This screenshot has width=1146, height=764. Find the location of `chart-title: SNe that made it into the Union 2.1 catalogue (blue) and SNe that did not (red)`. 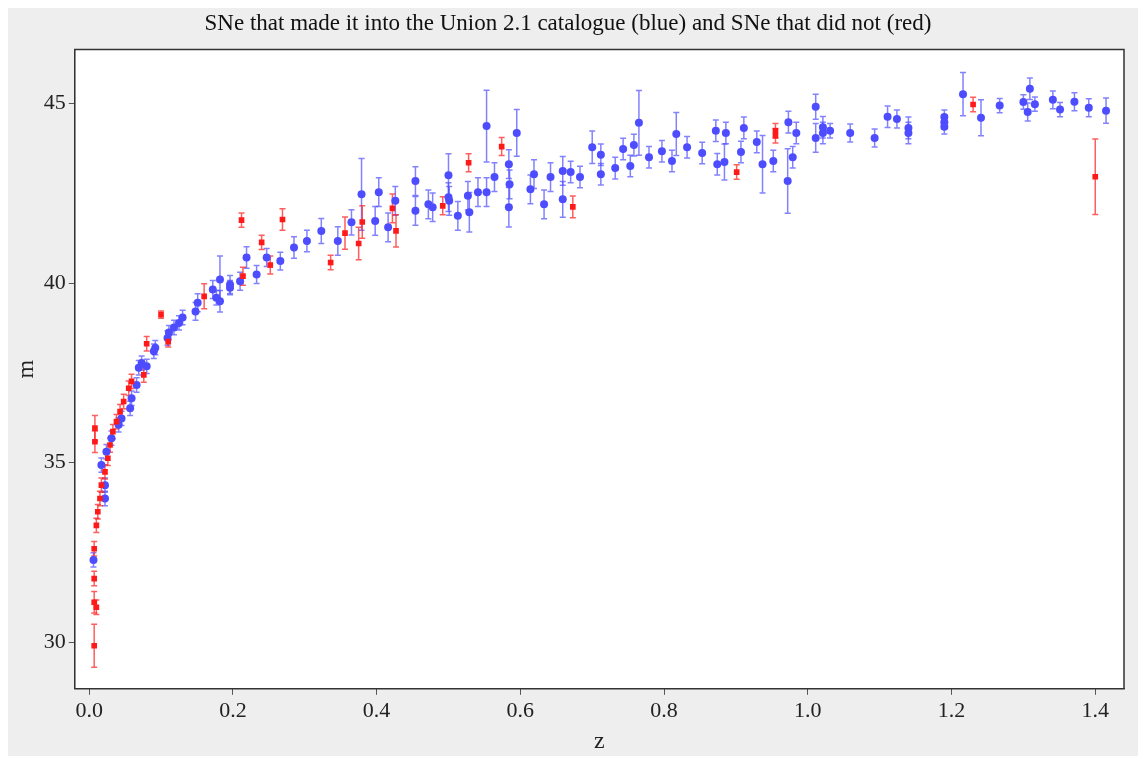

chart-title: SNe that made it into the Union 2.1 catalogue (blue) and SNe that did not (red) is located at coordinates (568, 22).